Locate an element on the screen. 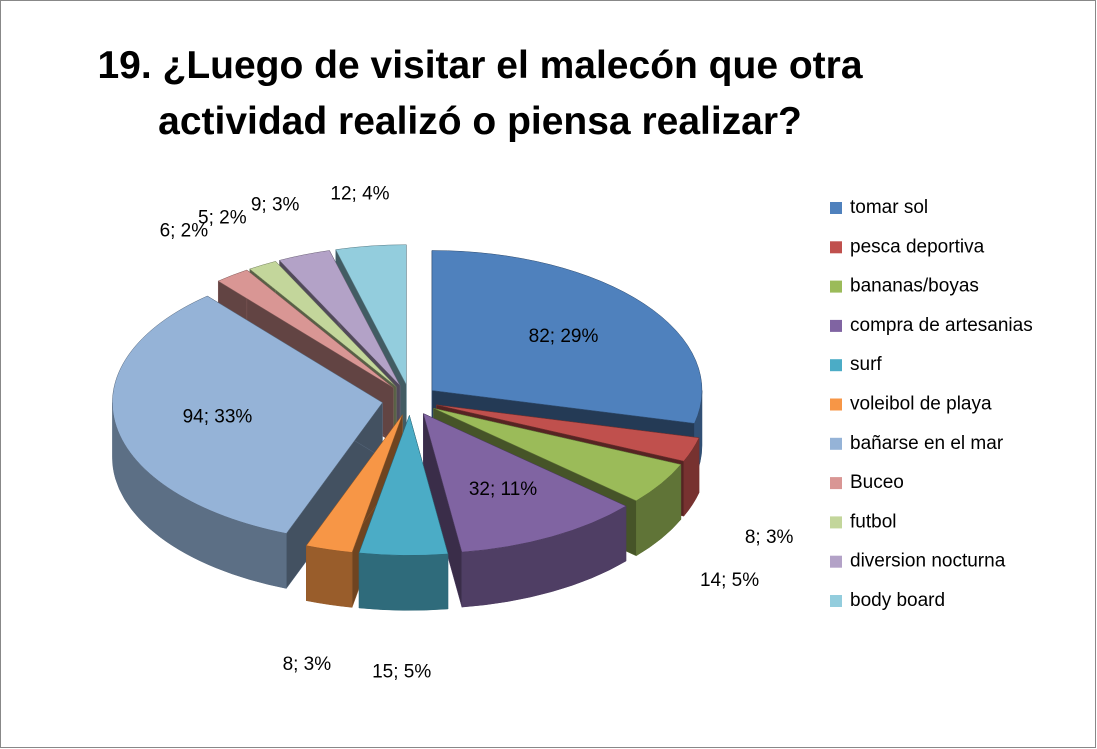  data-label: 32; 11% is located at coordinates (503, 489).